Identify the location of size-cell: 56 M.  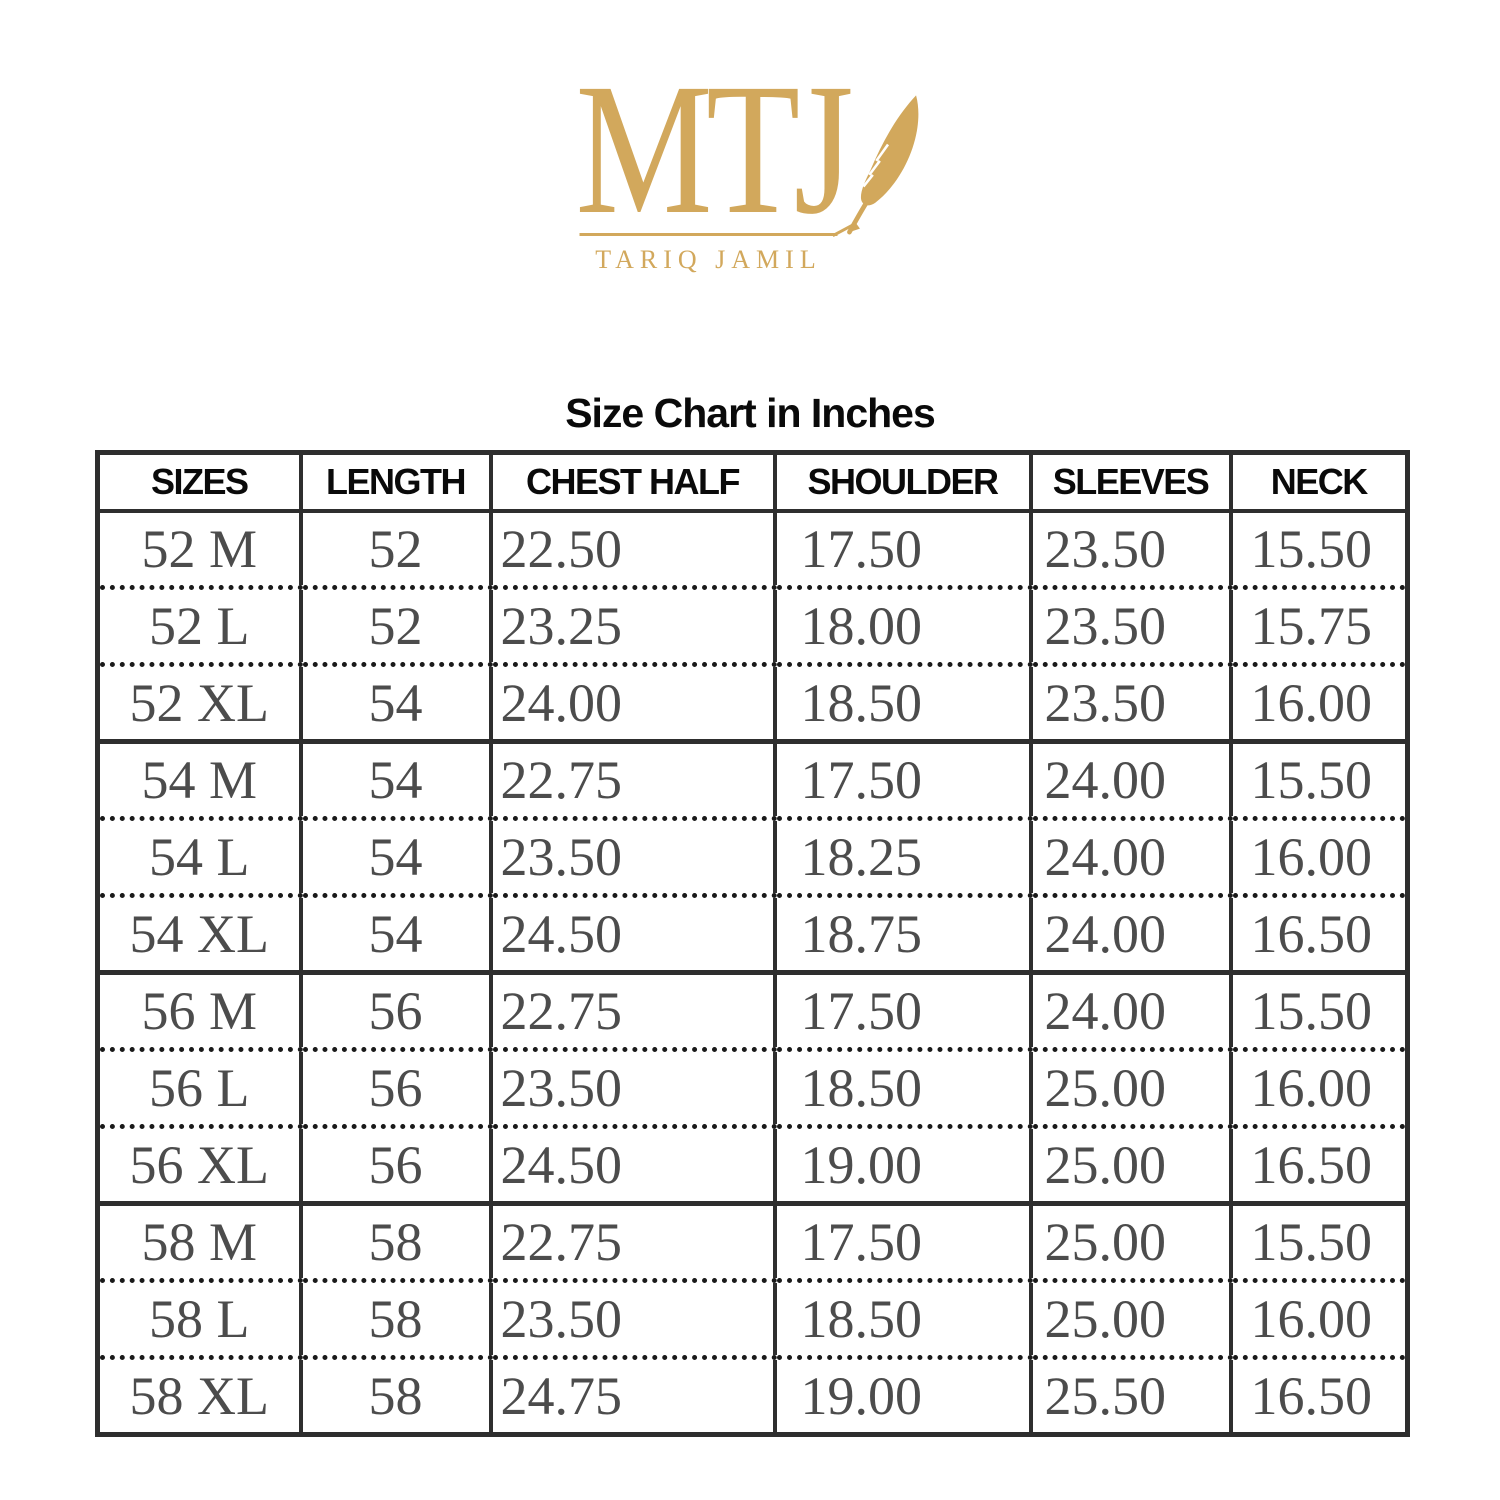
(199, 1010).